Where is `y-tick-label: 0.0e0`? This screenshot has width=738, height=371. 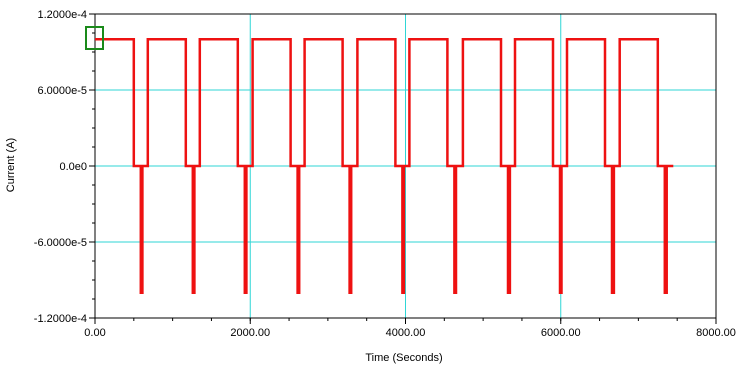 y-tick-label: 0.0e0 is located at coordinates (73, 167).